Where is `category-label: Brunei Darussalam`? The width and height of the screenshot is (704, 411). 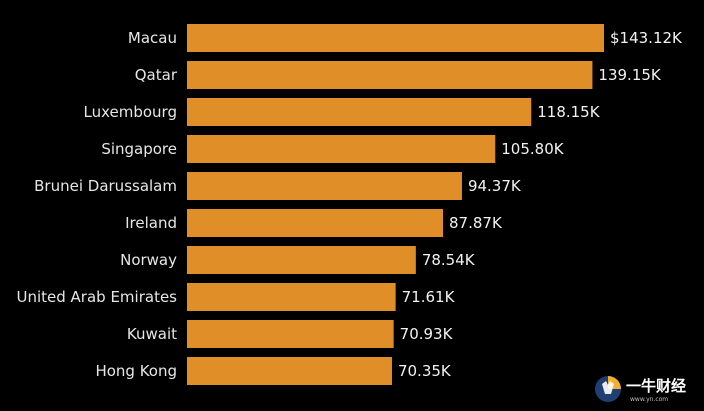 category-label: Brunei Darussalam is located at coordinates (105, 186).